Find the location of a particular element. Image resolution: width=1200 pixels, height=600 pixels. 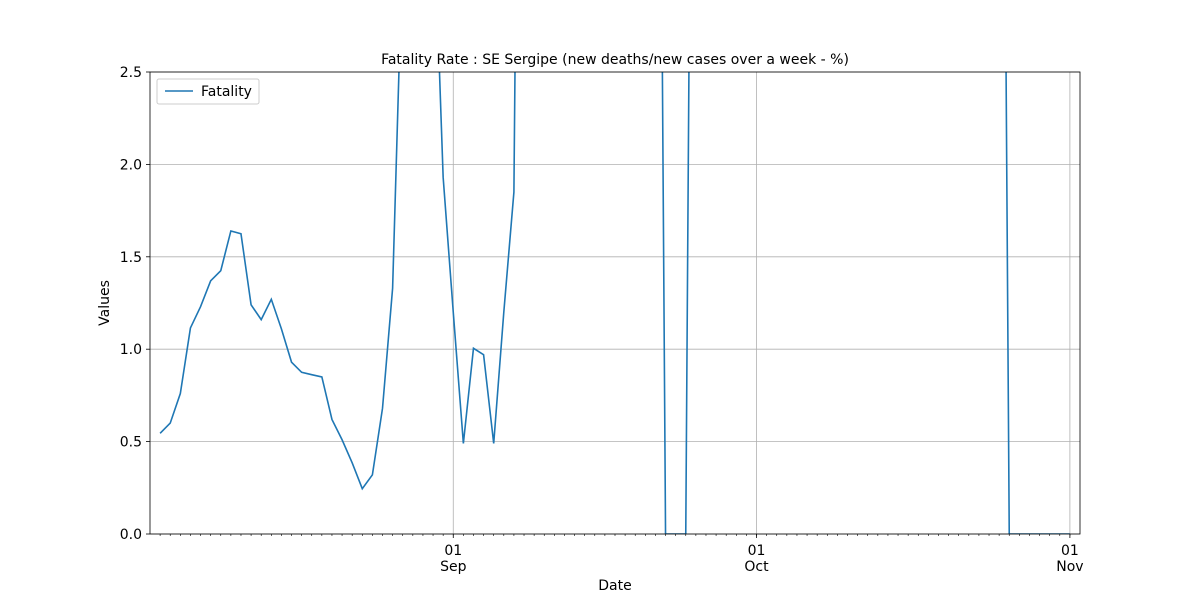

y-tick-label: 2.5 is located at coordinates (131, 73).